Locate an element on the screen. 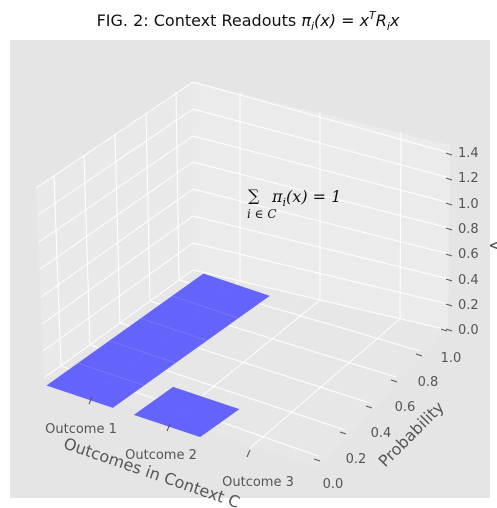  y-tick-marks is located at coordinates (380, 395).